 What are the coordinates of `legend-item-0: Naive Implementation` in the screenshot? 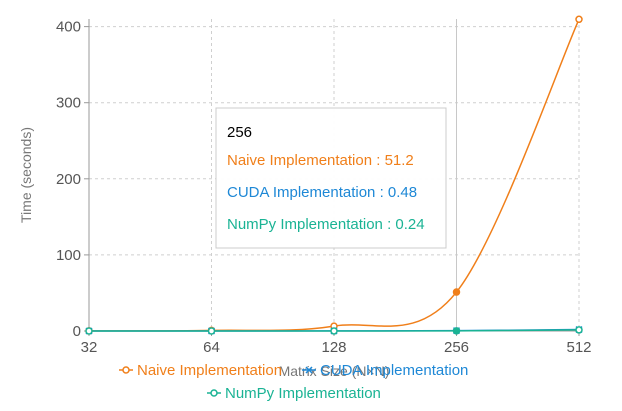 It's located at (200, 370).